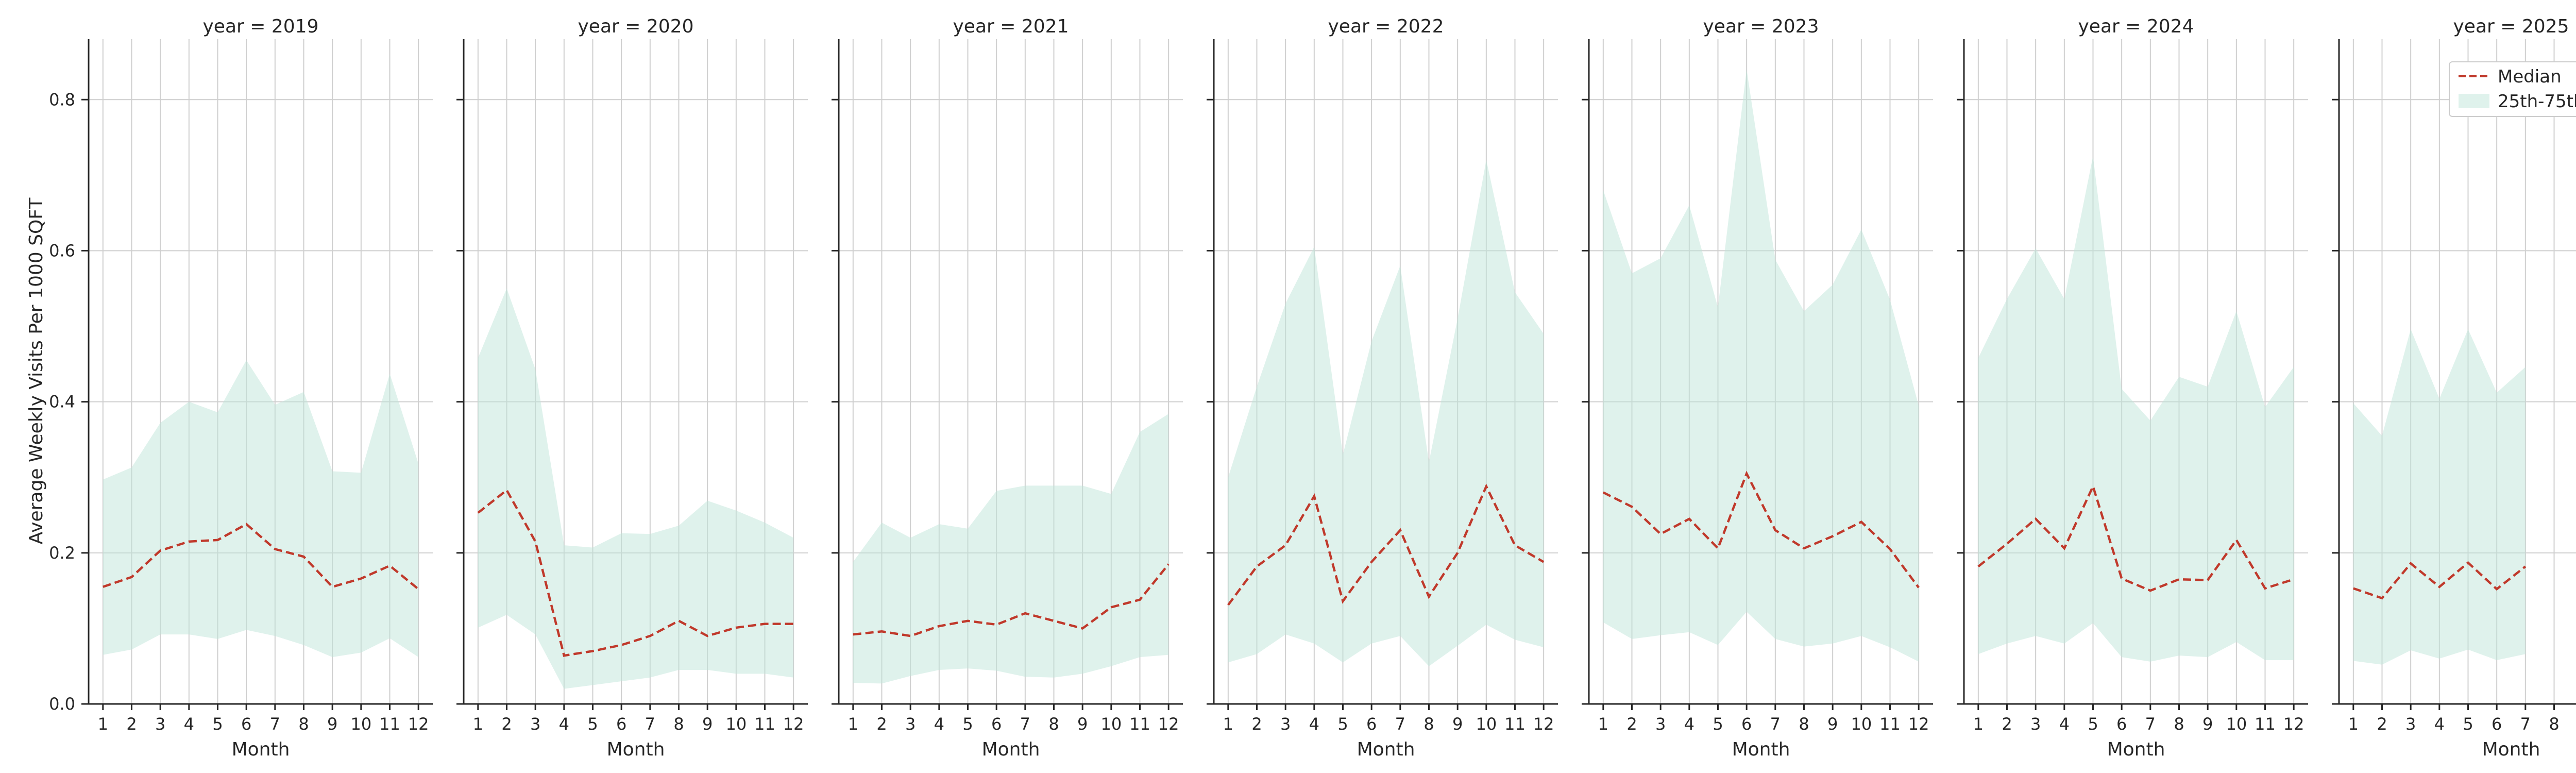  Describe the element at coordinates (2512, 89) in the screenshot. I see `legend: Median 25th-75th Percentile` at that location.